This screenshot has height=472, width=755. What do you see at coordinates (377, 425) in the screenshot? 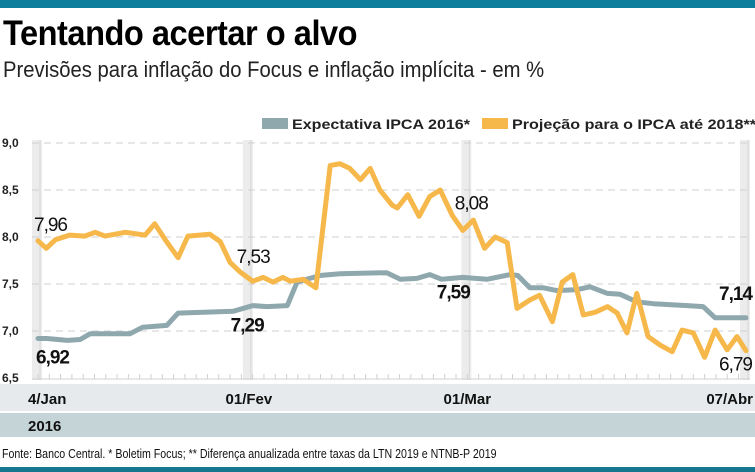
I see `year-band` at bounding box center [377, 425].